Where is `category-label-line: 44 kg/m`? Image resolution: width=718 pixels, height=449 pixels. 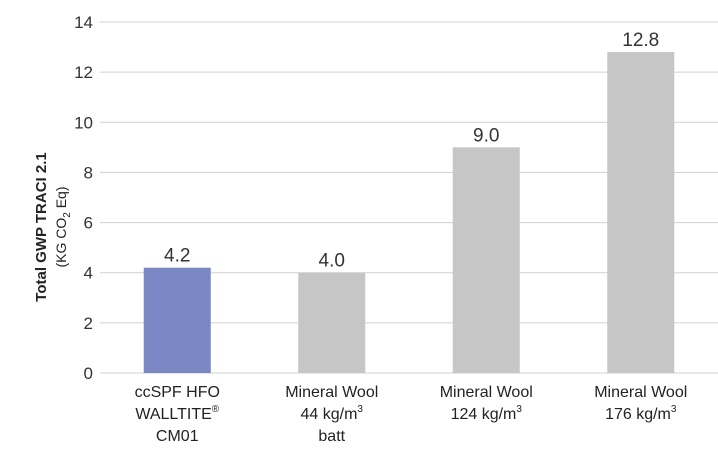 category-label-line: 44 kg/m is located at coordinates (329, 414).